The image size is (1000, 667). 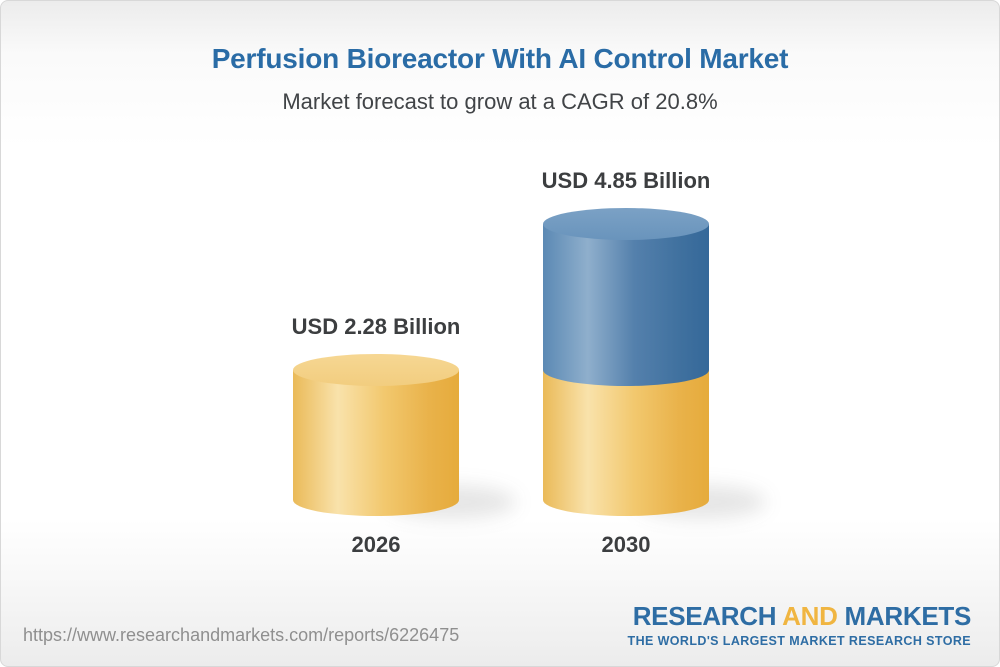 I want to click on bar-2026-cylinder-top, so click(x=376, y=370).